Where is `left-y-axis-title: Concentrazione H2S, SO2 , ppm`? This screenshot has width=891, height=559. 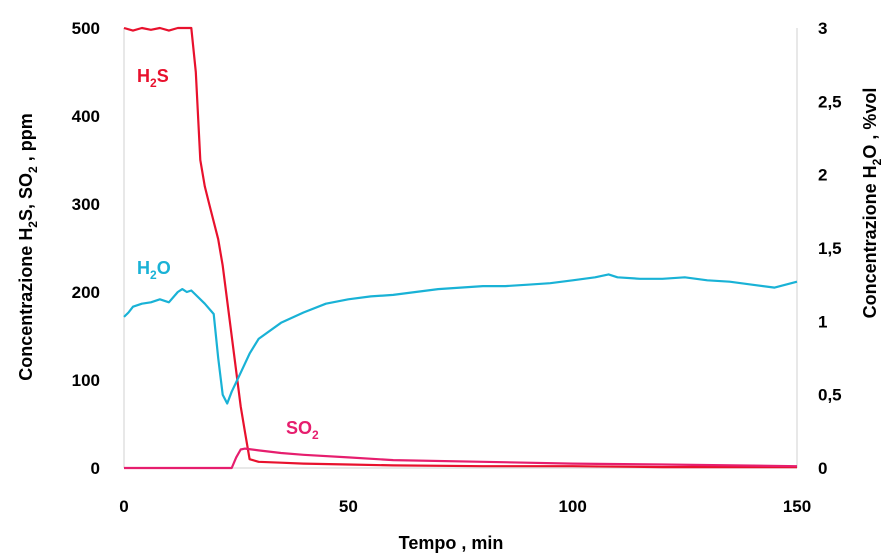
left-y-axis-title: Concentrazione H2S, SO2 , ppm is located at coordinates (28, 246).